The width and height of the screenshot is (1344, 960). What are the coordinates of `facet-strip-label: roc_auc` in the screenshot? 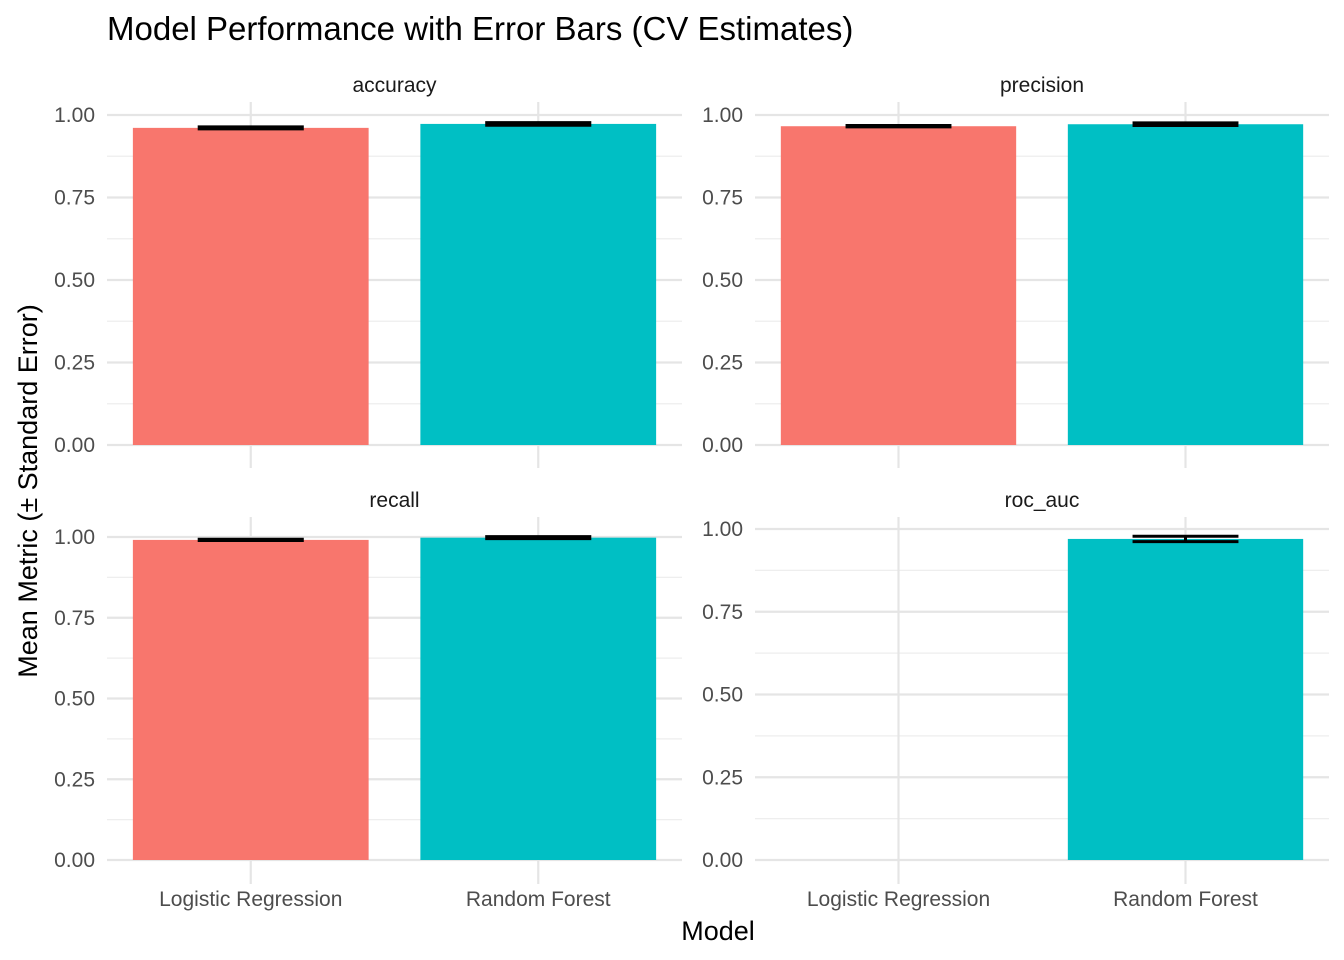 It's located at (1042, 500).